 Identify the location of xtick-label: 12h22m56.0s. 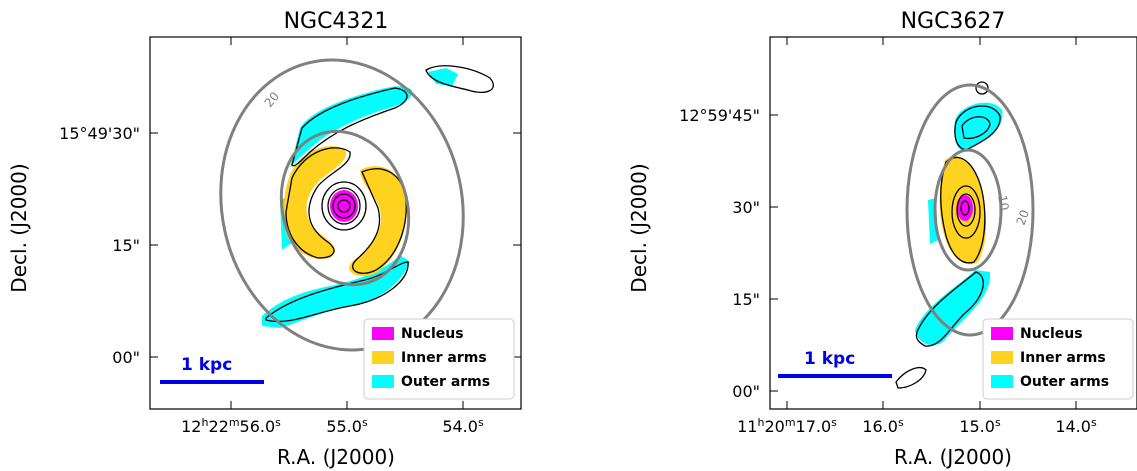
(231, 426).